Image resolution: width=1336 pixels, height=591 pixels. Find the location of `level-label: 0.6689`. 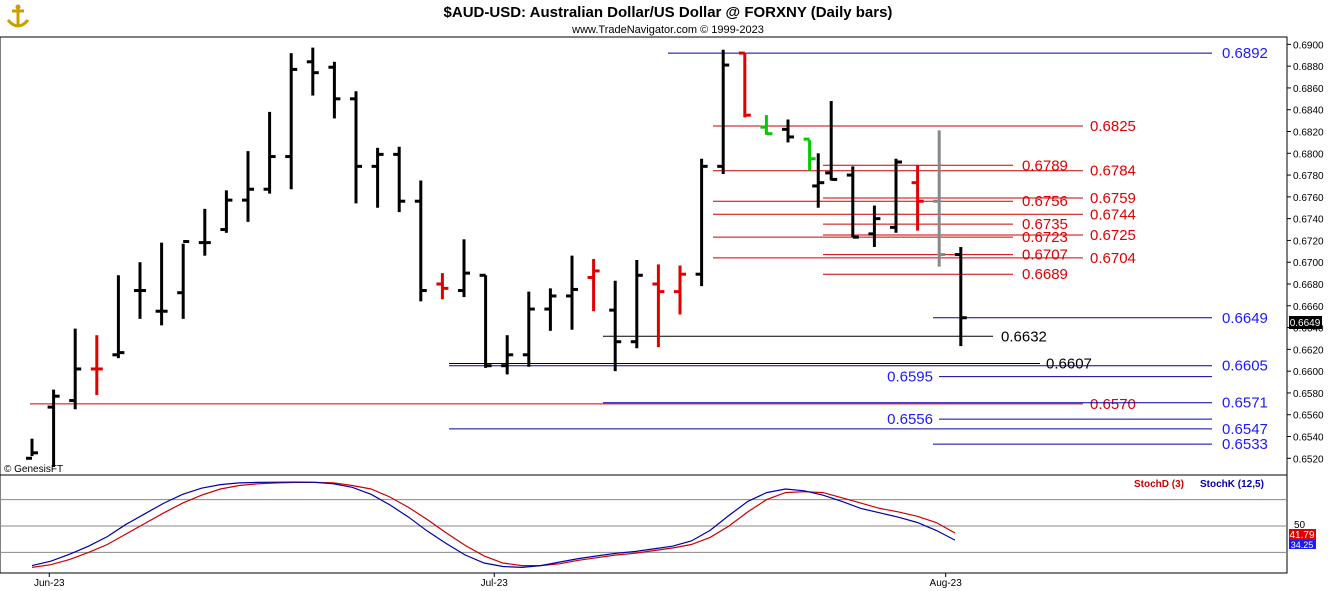

level-label: 0.6689 is located at coordinates (1045, 274).